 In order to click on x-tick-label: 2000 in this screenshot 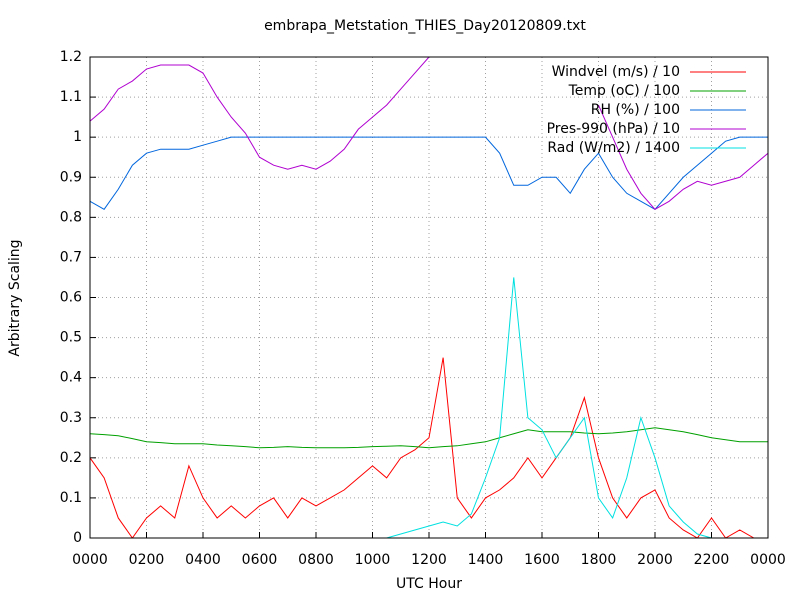, I will do `click(655, 560)`.